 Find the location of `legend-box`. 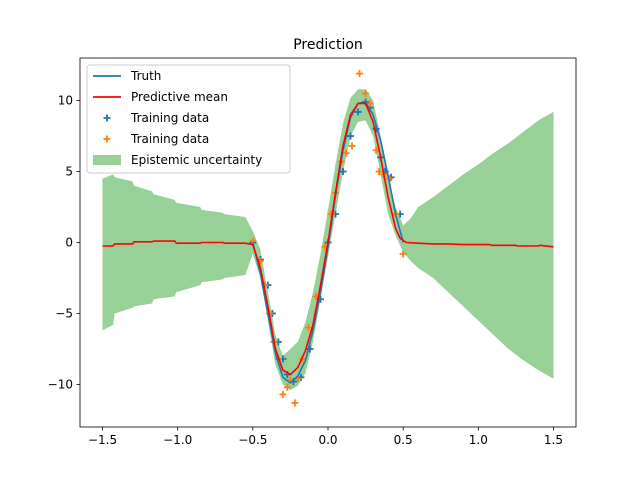

legend-box is located at coordinates (188, 119).